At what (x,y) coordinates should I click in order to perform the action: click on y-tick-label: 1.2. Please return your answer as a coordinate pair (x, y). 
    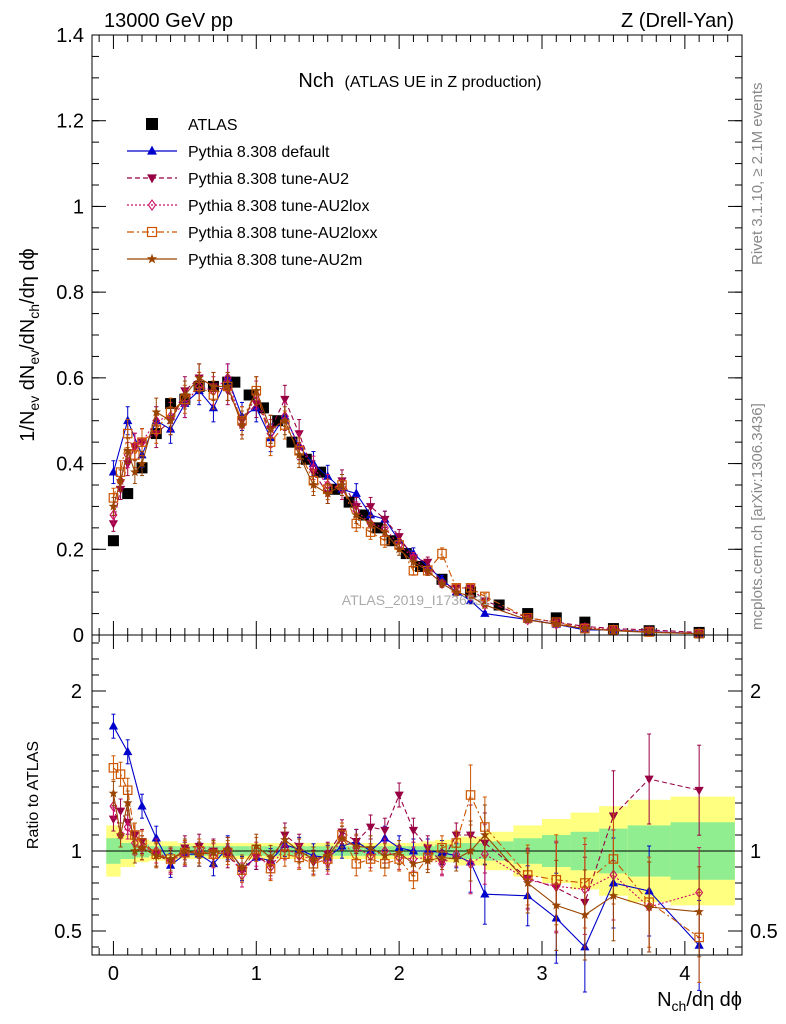
    Looking at the image, I should click on (70, 122).